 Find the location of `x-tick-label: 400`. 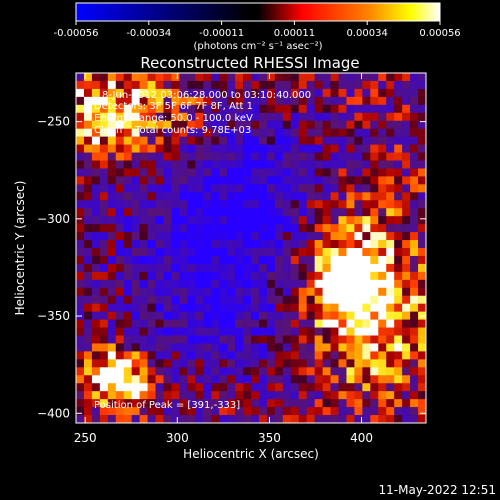

x-tick-label: 400 is located at coordinates (361, 438).